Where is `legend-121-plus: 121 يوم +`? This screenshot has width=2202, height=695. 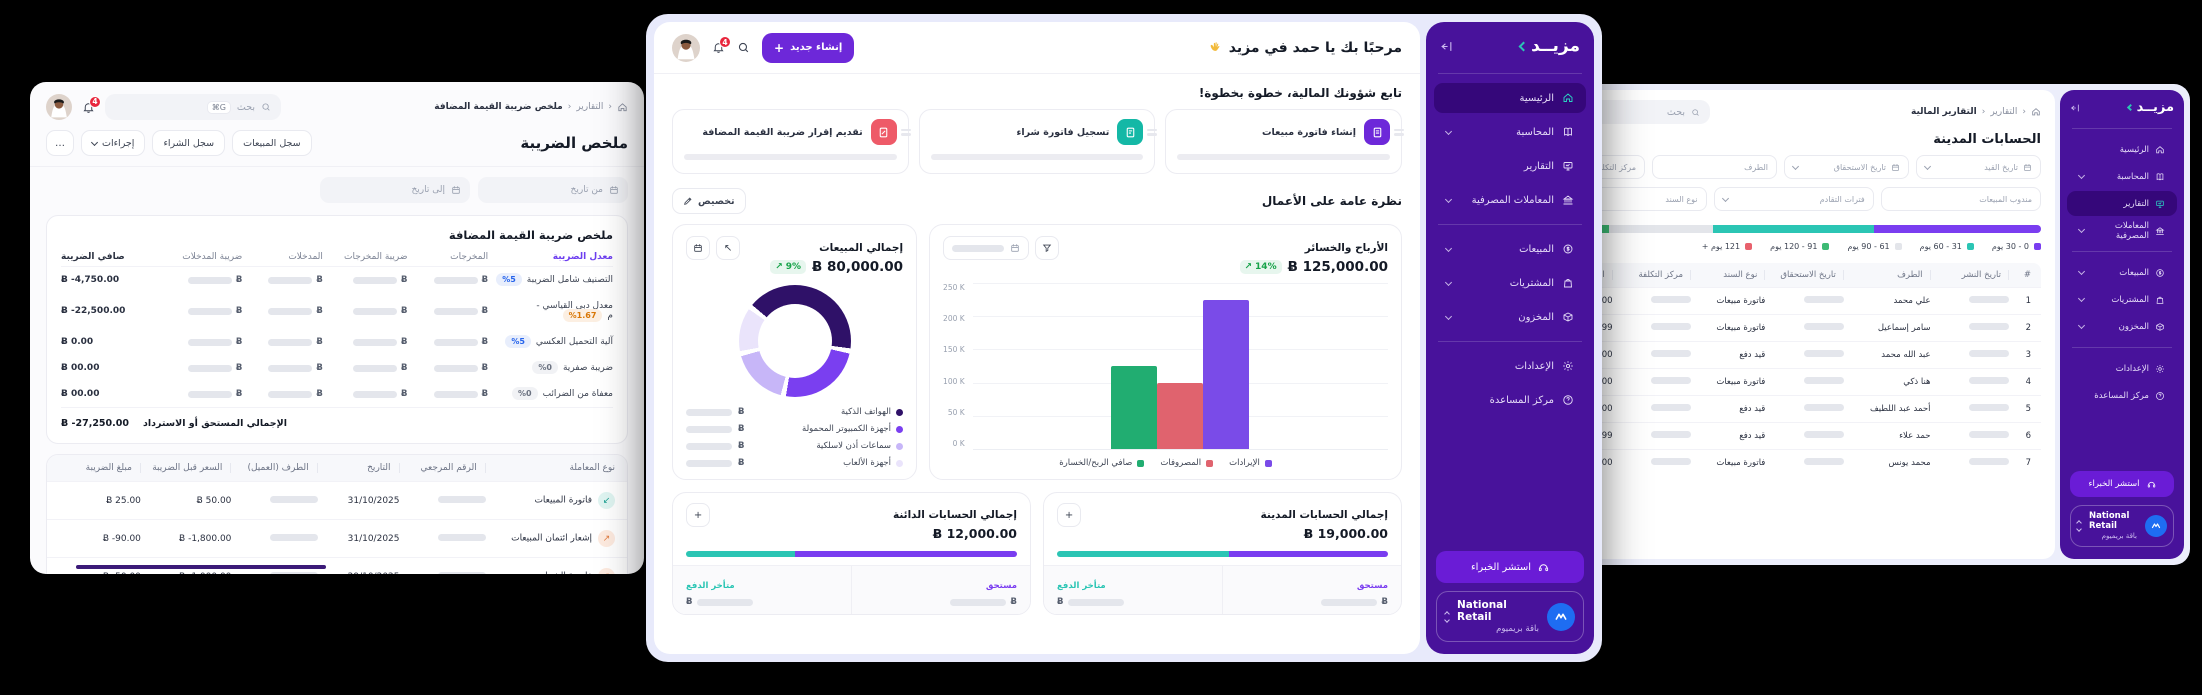 legend-121-plus: 121 يوم + is located at coordinates (1727, 246).